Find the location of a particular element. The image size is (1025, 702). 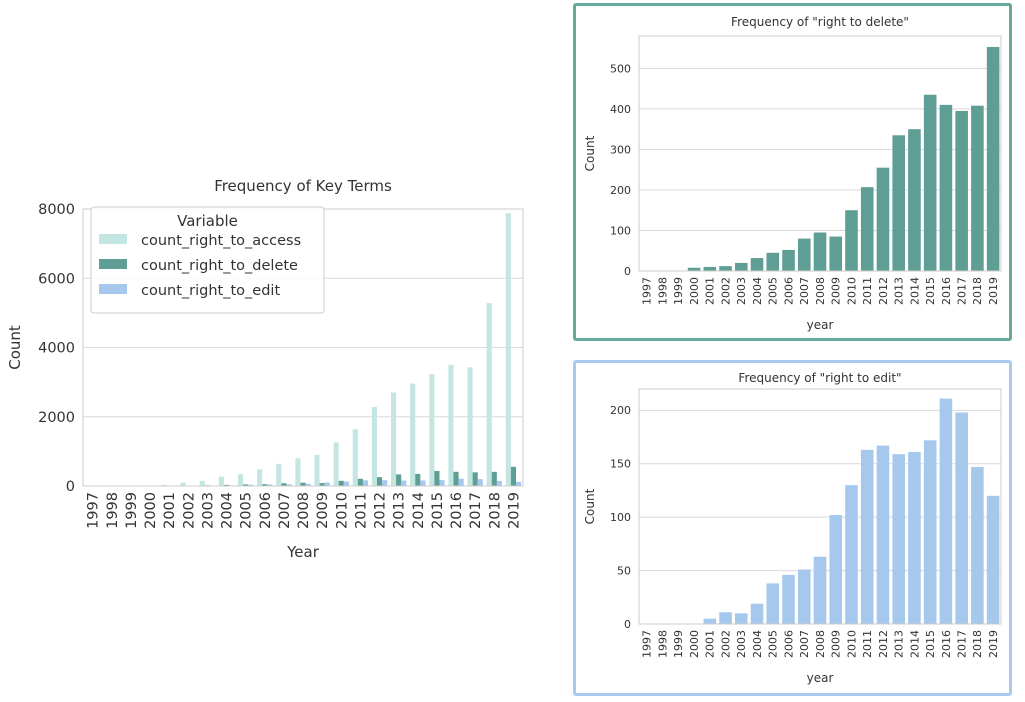

x-tick-label: 2001 is located at coordinates (710, 291).